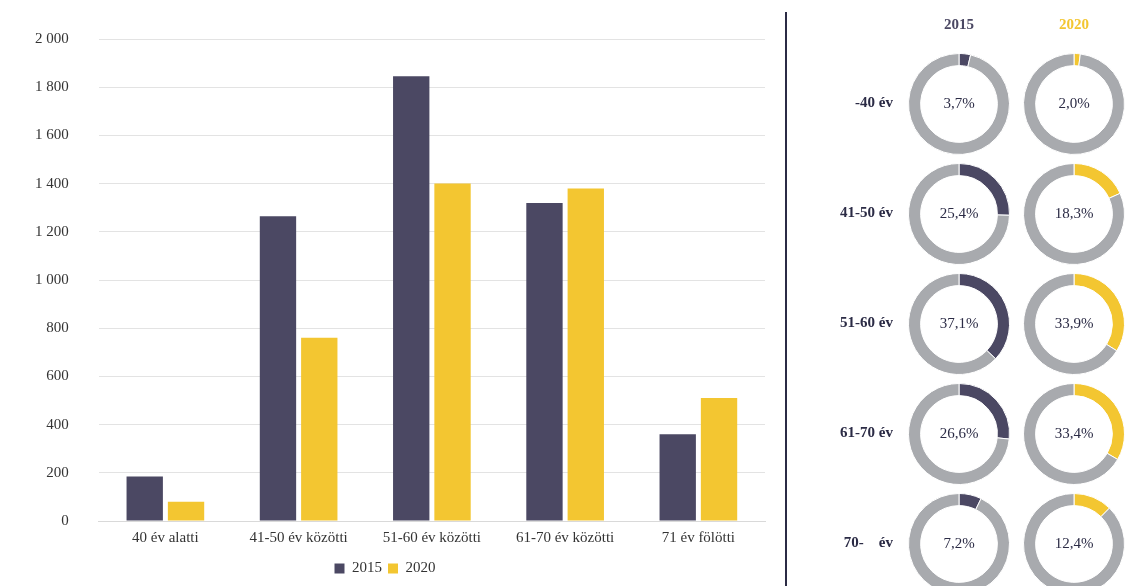  What do you see at coordinates (866, 432) in the screenshot?
I see `text: 61-70 év` at bounding box center [866, 432].